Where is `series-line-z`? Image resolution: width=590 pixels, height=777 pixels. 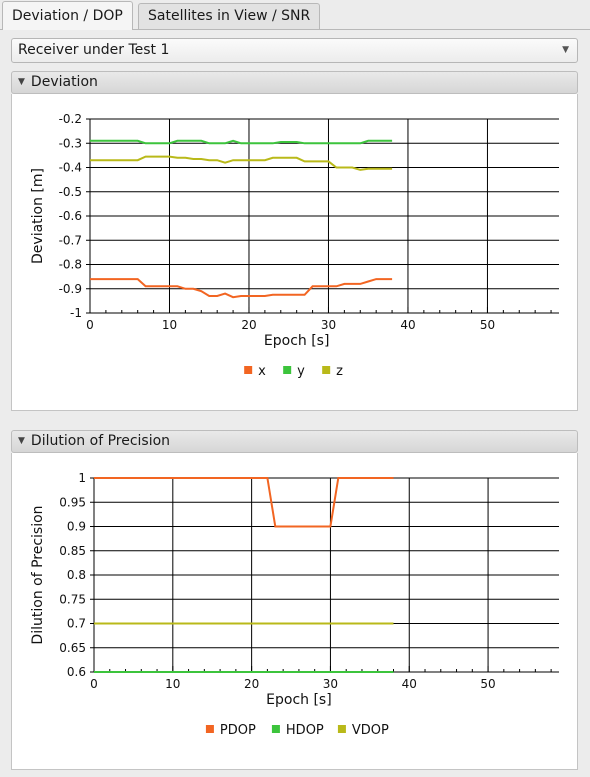 series-line-z is located at coordinates (241, 163).